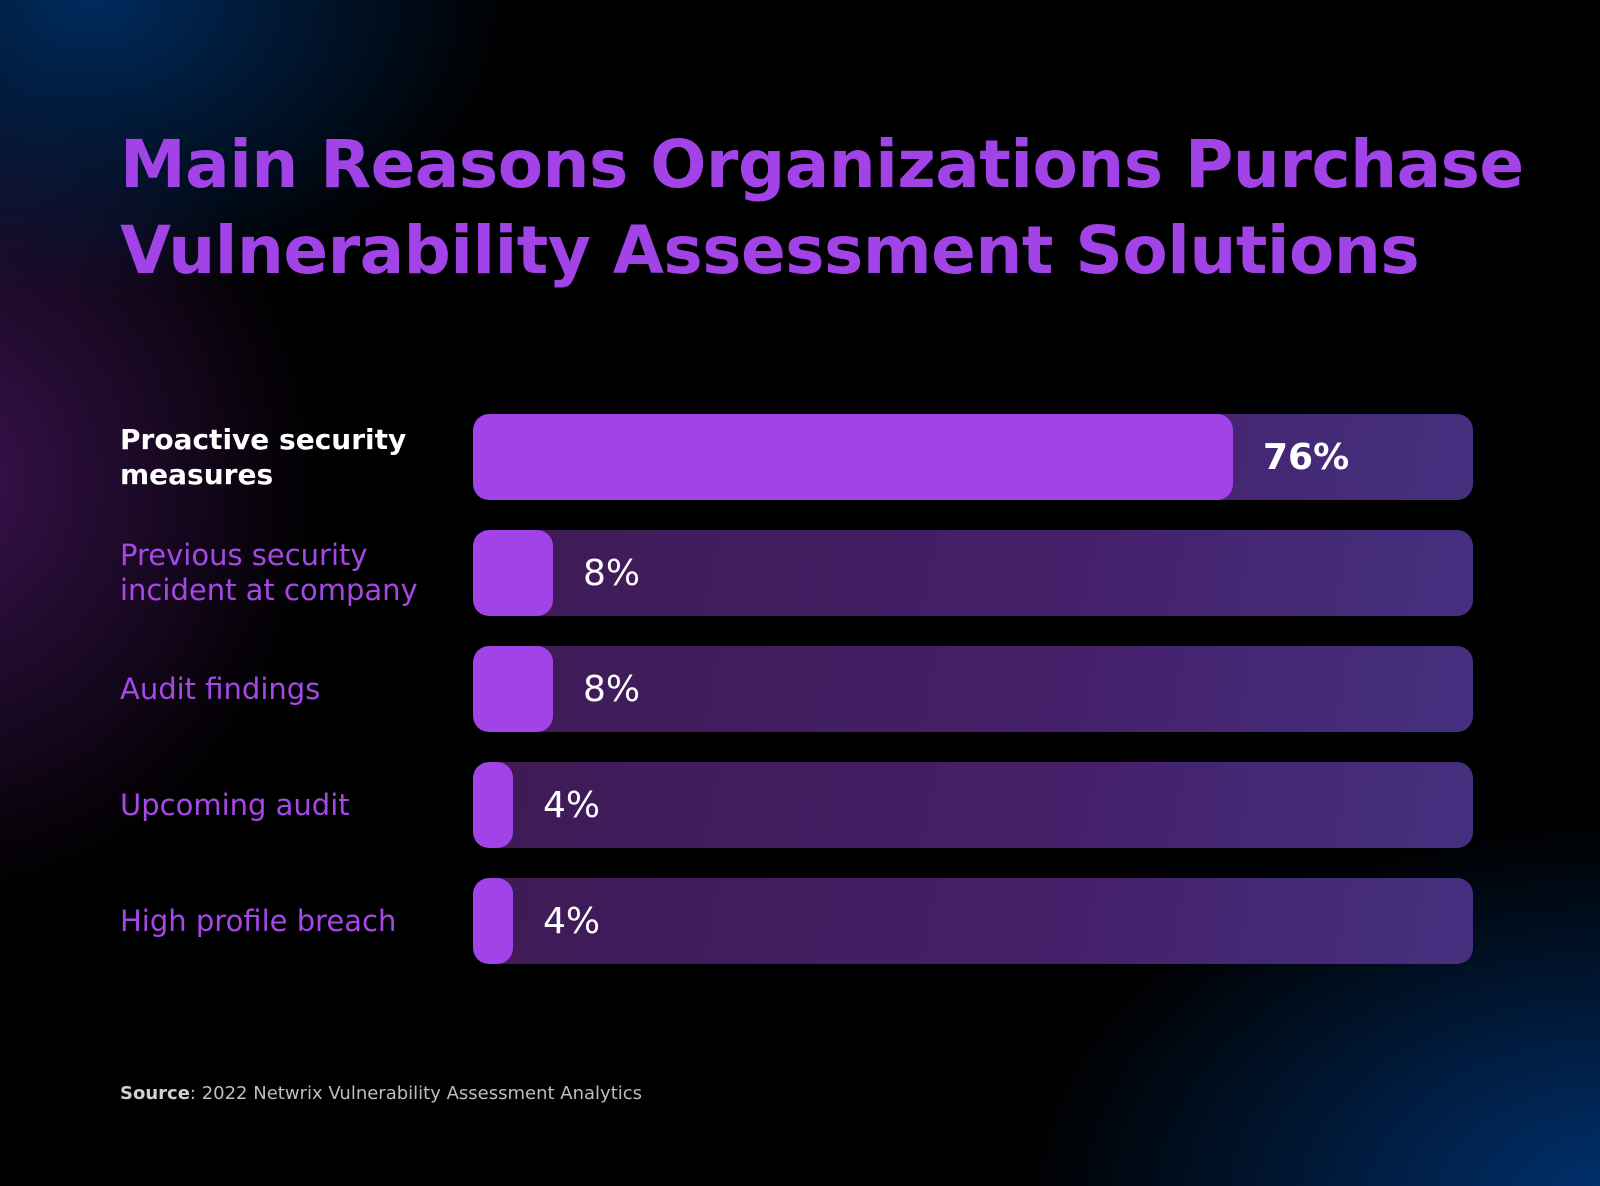 The image size is (1600, 1186). I want to click on category-label: Audit findings, so click(220, 688).